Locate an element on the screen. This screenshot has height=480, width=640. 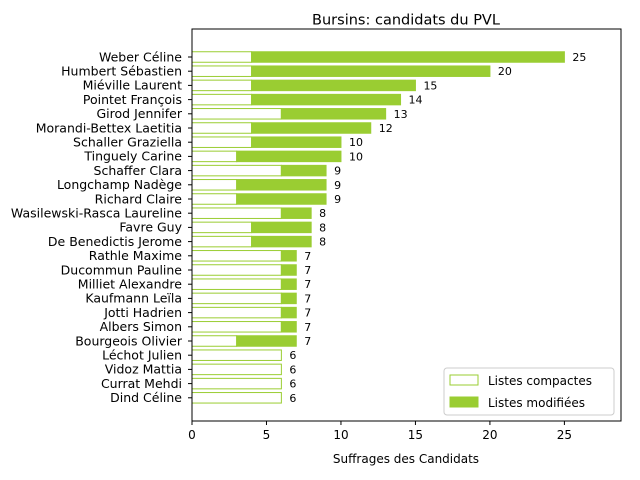
value-label: 13 is located at coordinates (401, 114).